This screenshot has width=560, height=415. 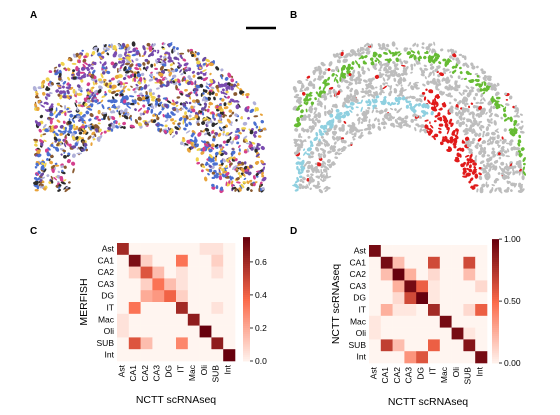 What do you see at coordinates (169, 371) in the screenshot?
I see `col-tick-label: DG` at bounding box center [169, 371].